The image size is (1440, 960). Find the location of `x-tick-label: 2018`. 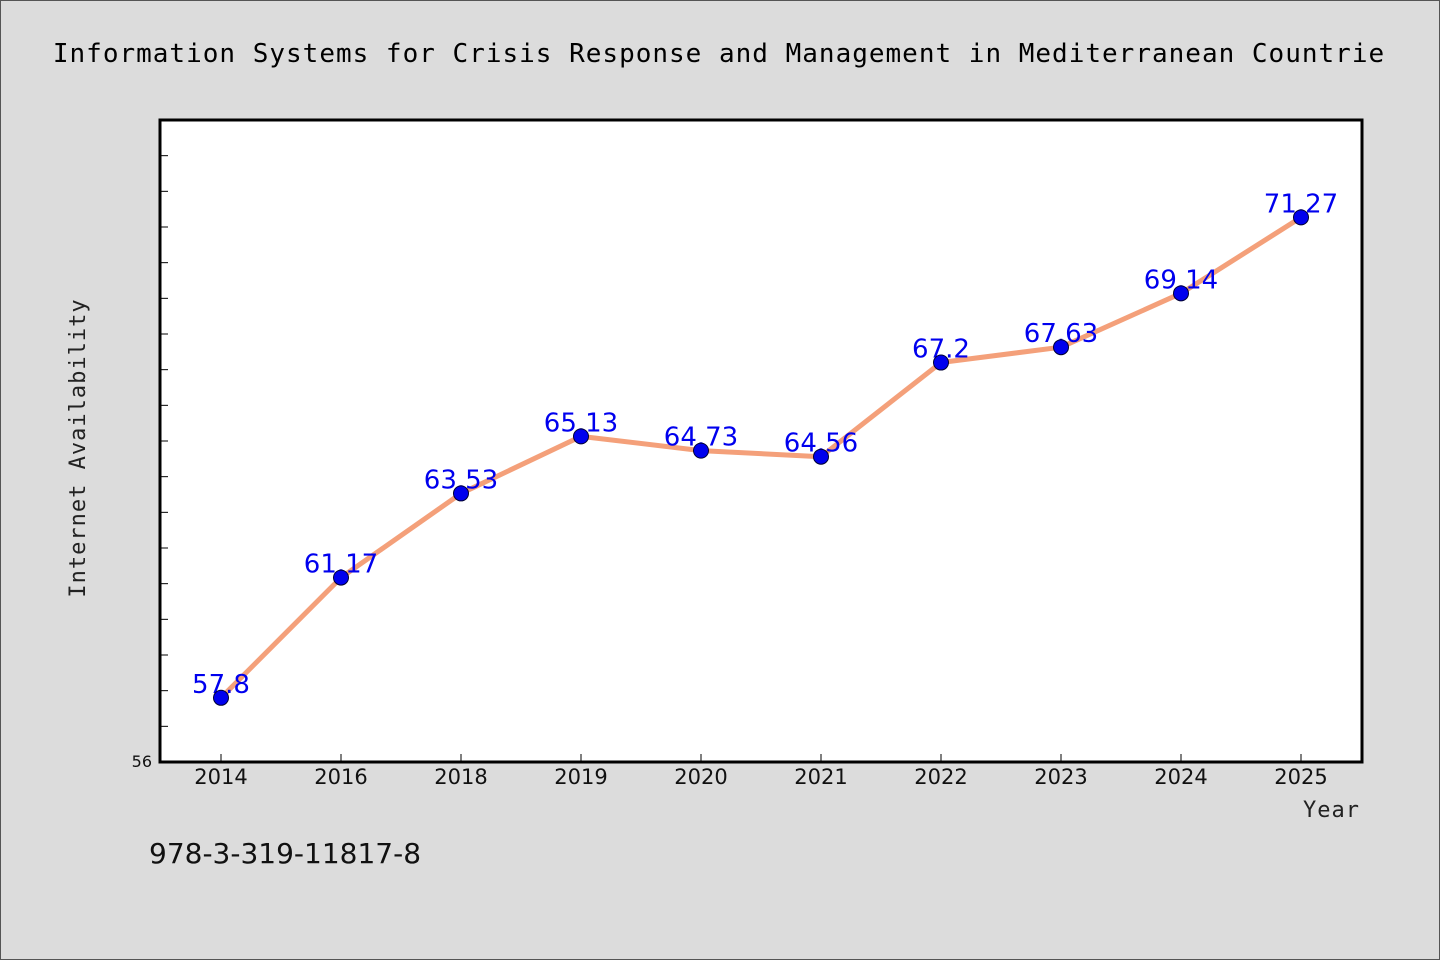

x-tick-label: 2018 is located at coordinates (460, 777).